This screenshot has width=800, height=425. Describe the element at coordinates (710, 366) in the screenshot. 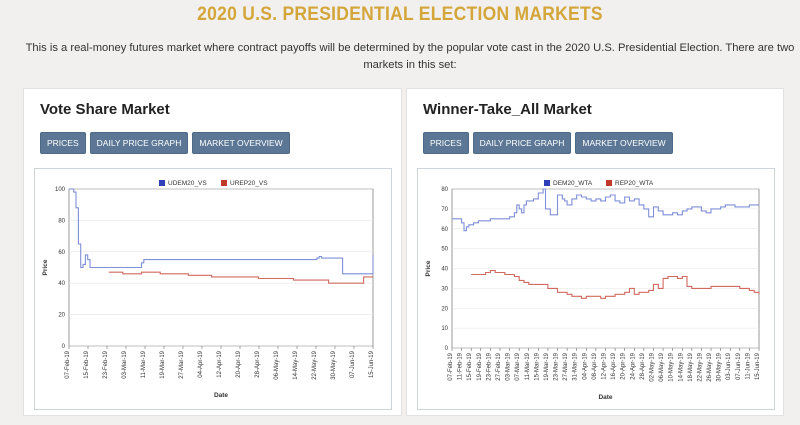

I see `wta-x-tick-label: 26-May-19` at that location.